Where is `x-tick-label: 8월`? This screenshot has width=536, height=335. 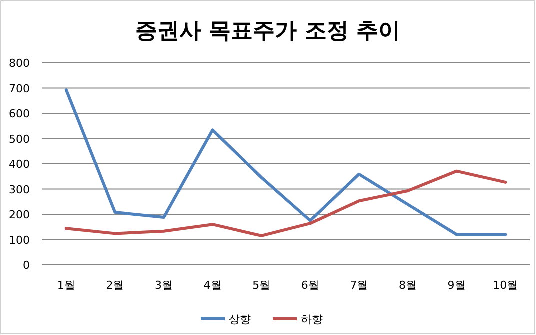
x-tick-label: 8월 is located at coordinates (408, 285).